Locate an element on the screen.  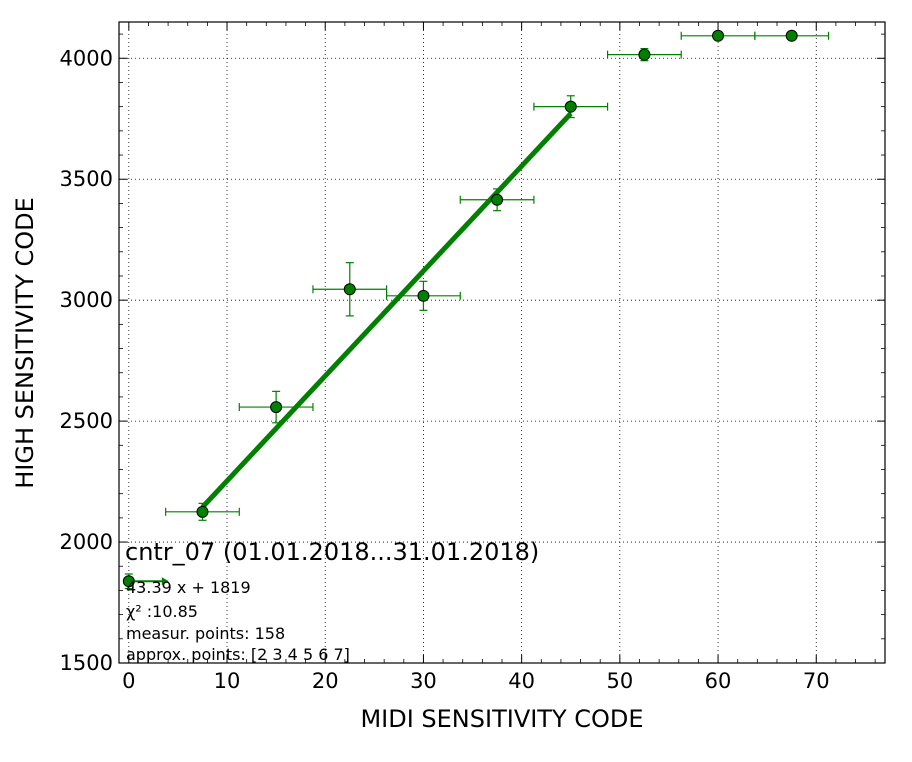
x-axis-label: MIDI SENSITIVITY CODE is located at coordinates (501, 719).